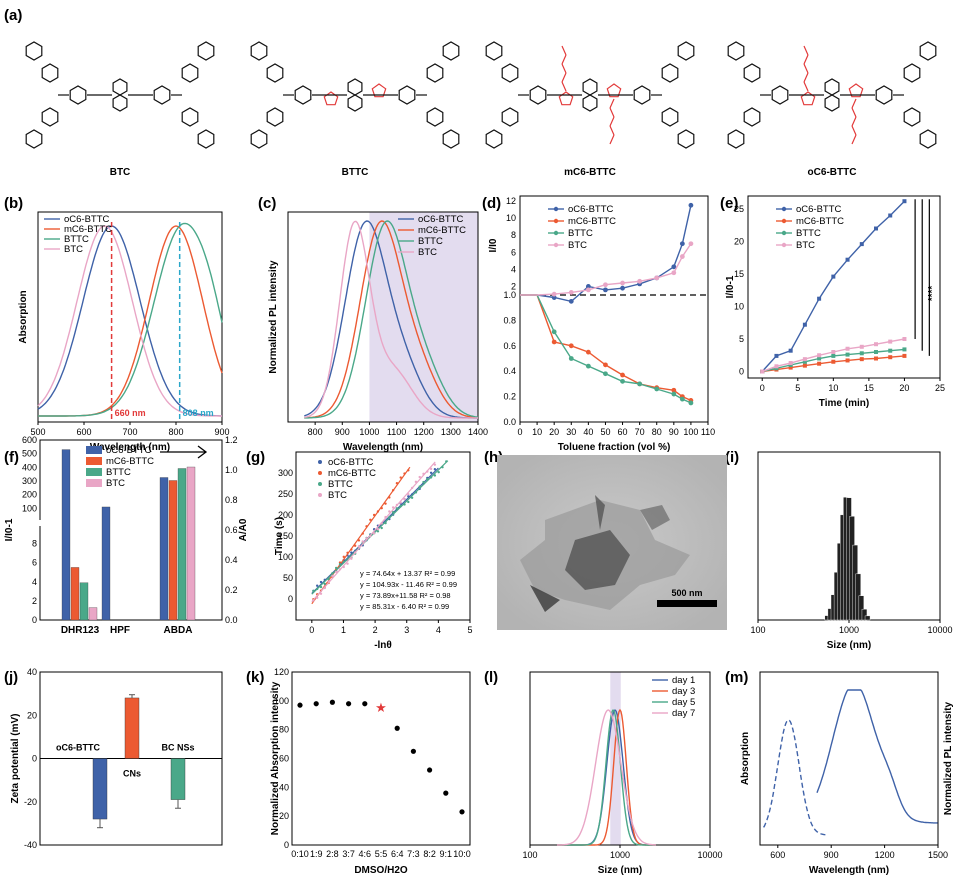 The height and width of the screenshot is (888, 960). Describe the element at coordinates (231, 530) in the screenshot. I see `y2-tick-label: 0.6` at that location.